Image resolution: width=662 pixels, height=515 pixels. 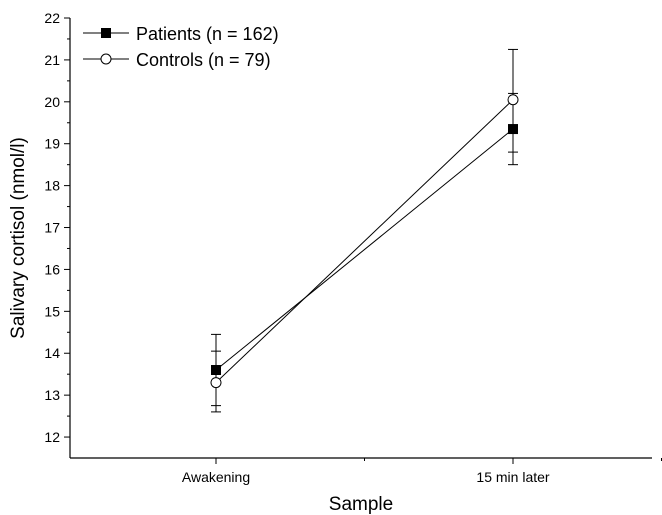 What do you see at coordinates (203, 60) in the screenshot?
I see `legend-controls-label: Controls (n = 79)` at bounding box center [203, 60].